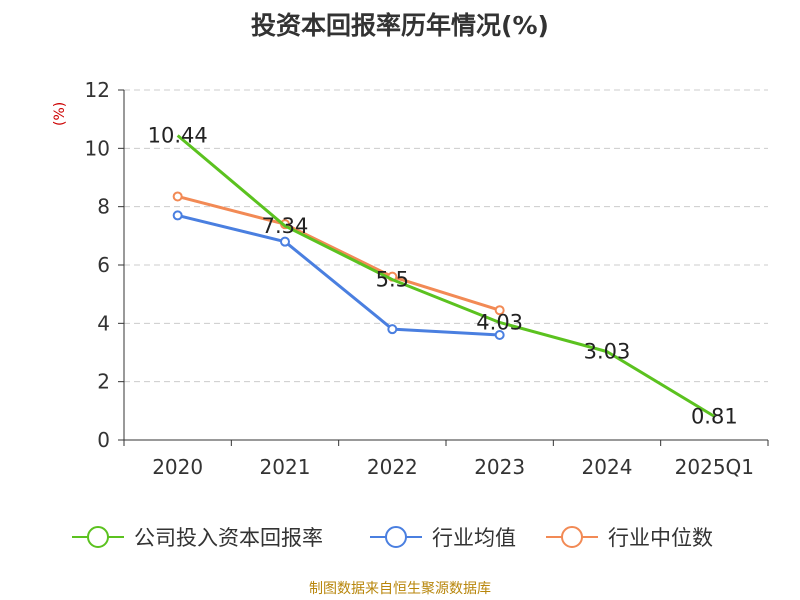 The image size is (800, 600). What do you see at coordinates (607, 352) in the screenshot?
I see `data-label: 3.03` at bounding box center [607, 352].